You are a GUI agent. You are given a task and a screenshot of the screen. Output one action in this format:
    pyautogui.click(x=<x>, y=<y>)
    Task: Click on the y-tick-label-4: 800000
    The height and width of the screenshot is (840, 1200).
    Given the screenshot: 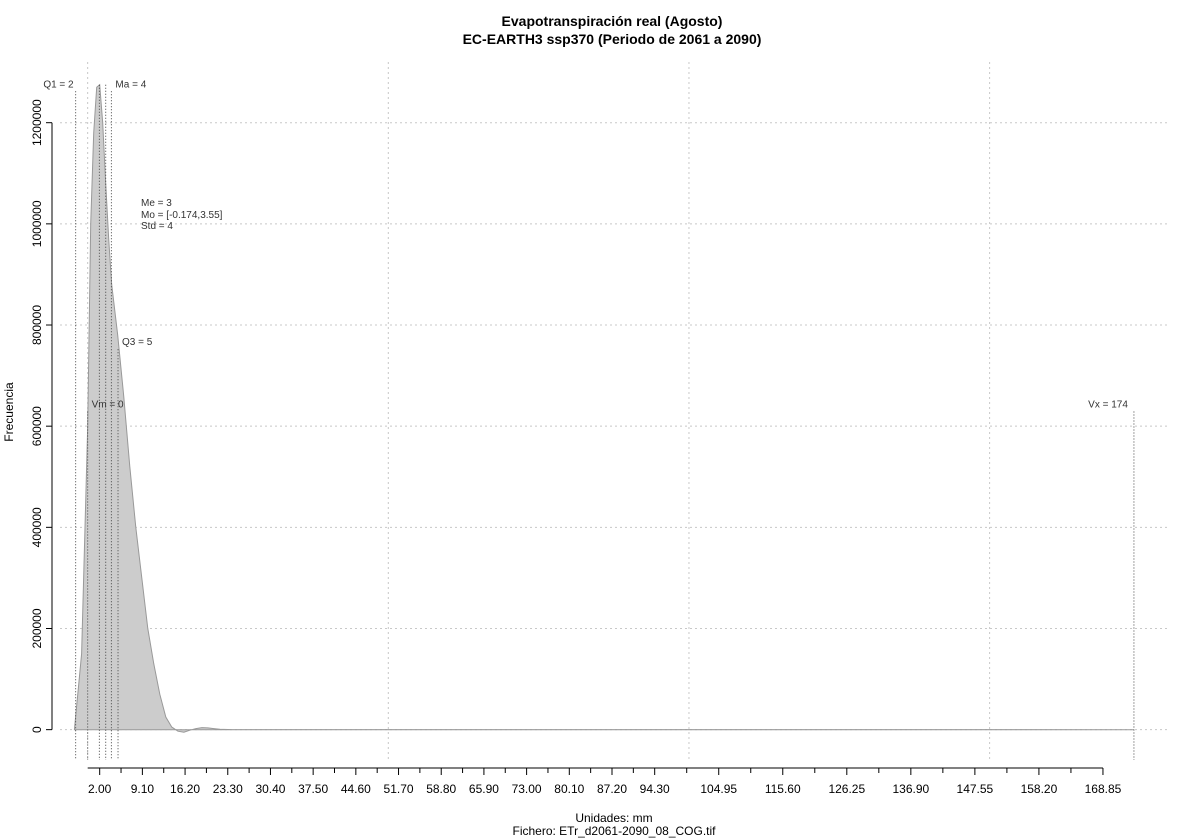 What is the action you would take?
    pyautogui.click(x=37, y=325)
    